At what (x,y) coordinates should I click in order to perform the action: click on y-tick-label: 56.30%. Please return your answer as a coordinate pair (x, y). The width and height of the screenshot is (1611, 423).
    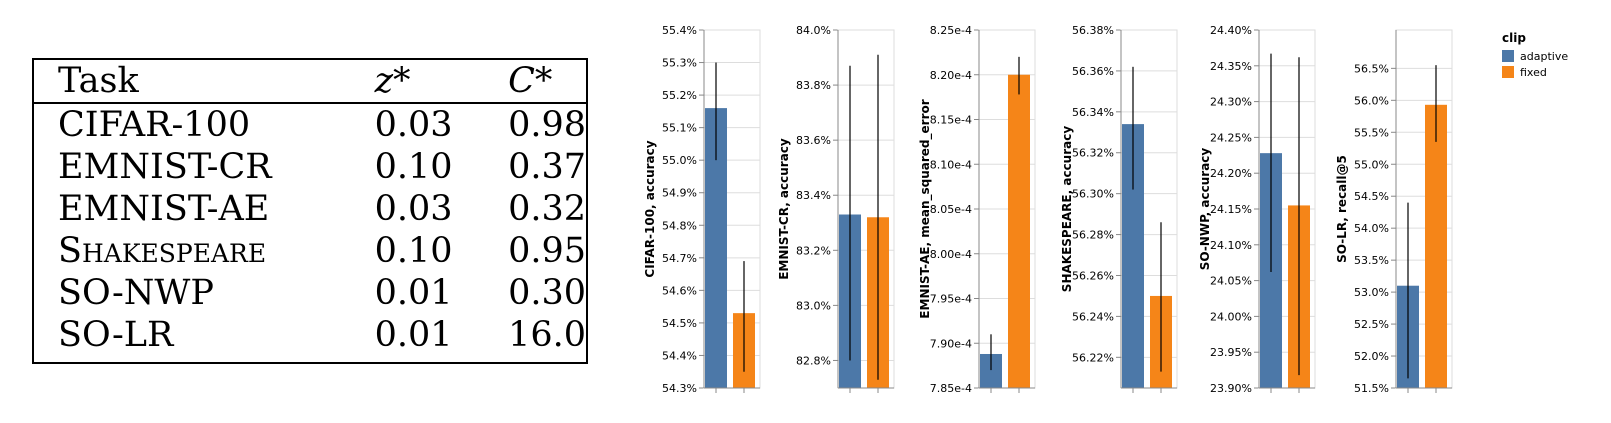
    Looking at the image, I should click on (1093, 194).